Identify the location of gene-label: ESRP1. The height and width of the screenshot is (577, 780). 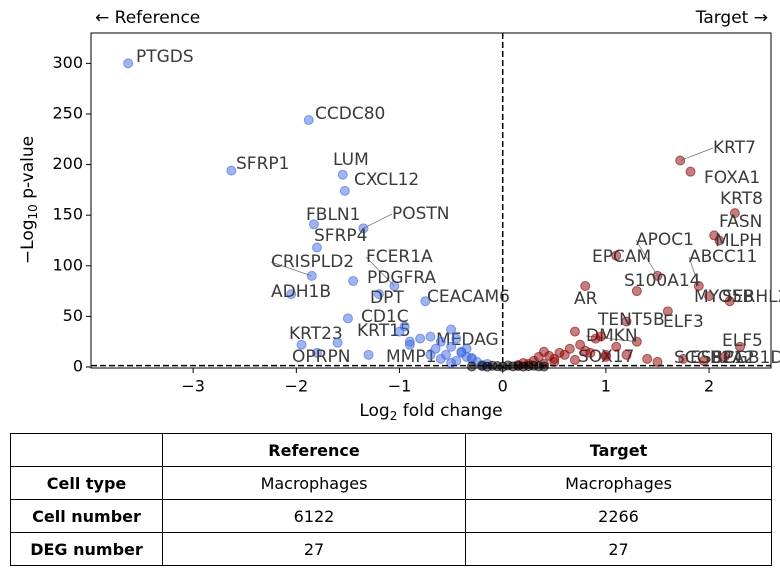
(717, 358).